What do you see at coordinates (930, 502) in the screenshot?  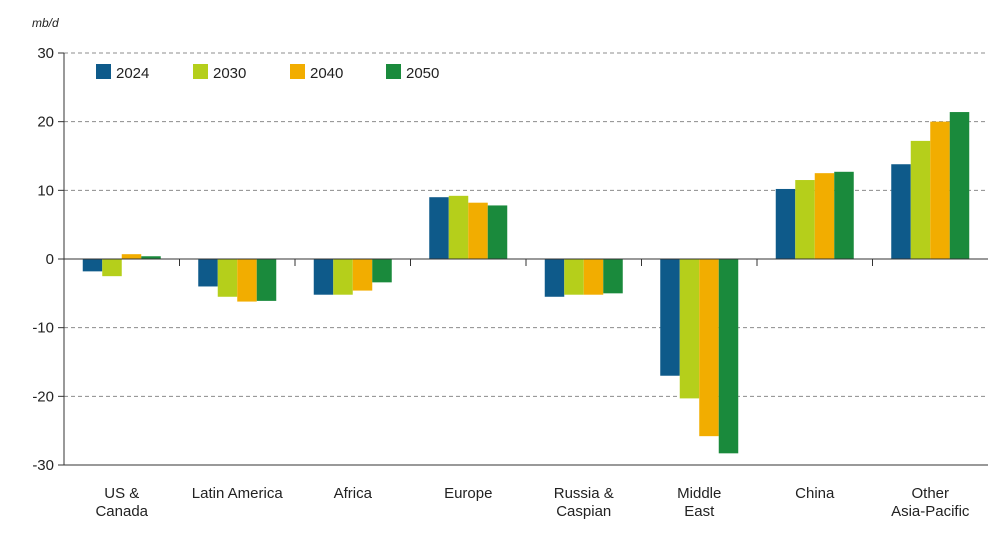 I see `category-label: Other Asia-Pacific` at bounding box center [930, 502].